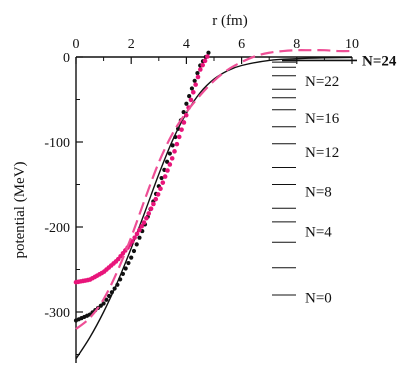  Describe the element at coordinates (322, 153) in the screenshot. I see `level-label: N=12` at that location.